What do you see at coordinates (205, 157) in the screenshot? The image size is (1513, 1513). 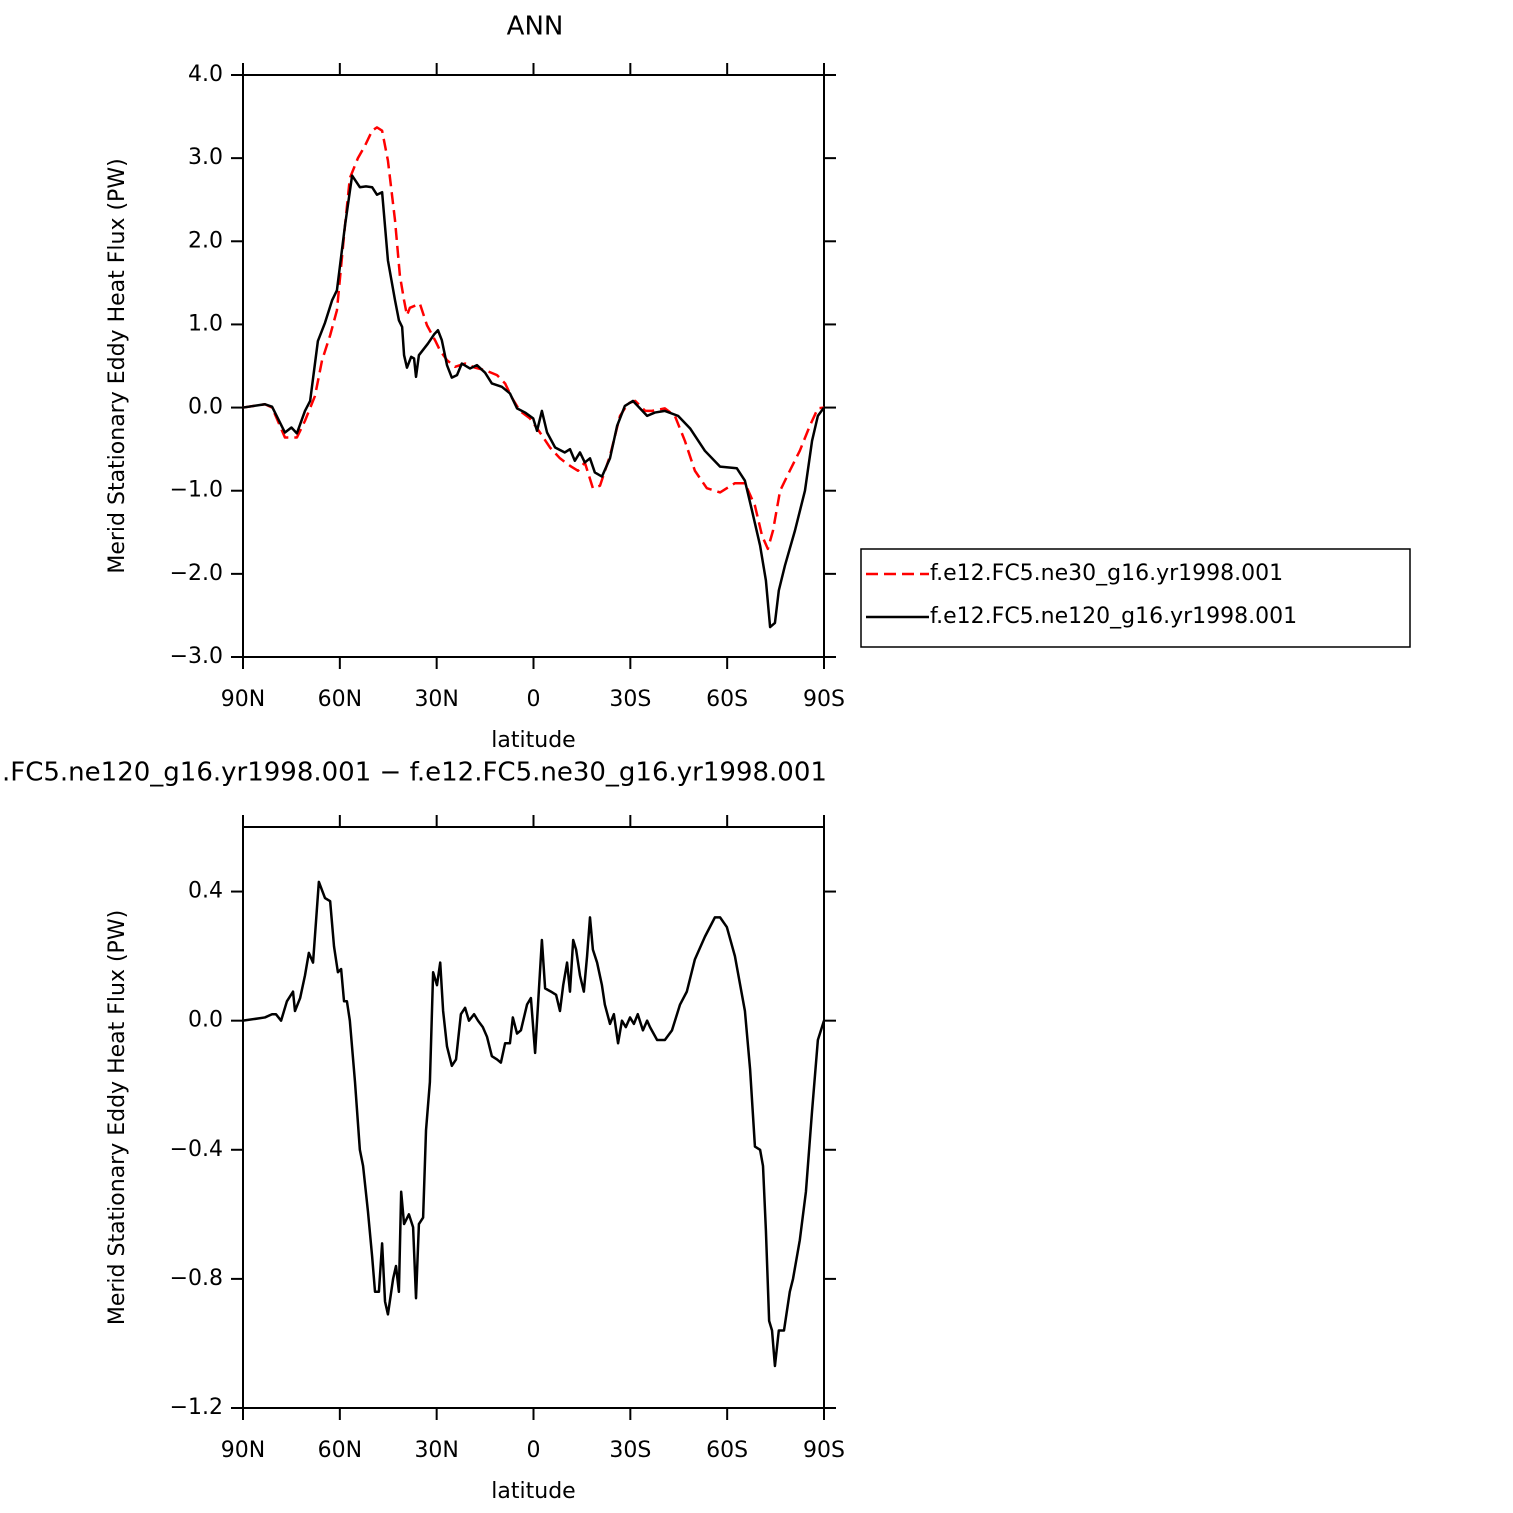 I see `y-tick-label: 3.0` at bounding box center [205, 157].